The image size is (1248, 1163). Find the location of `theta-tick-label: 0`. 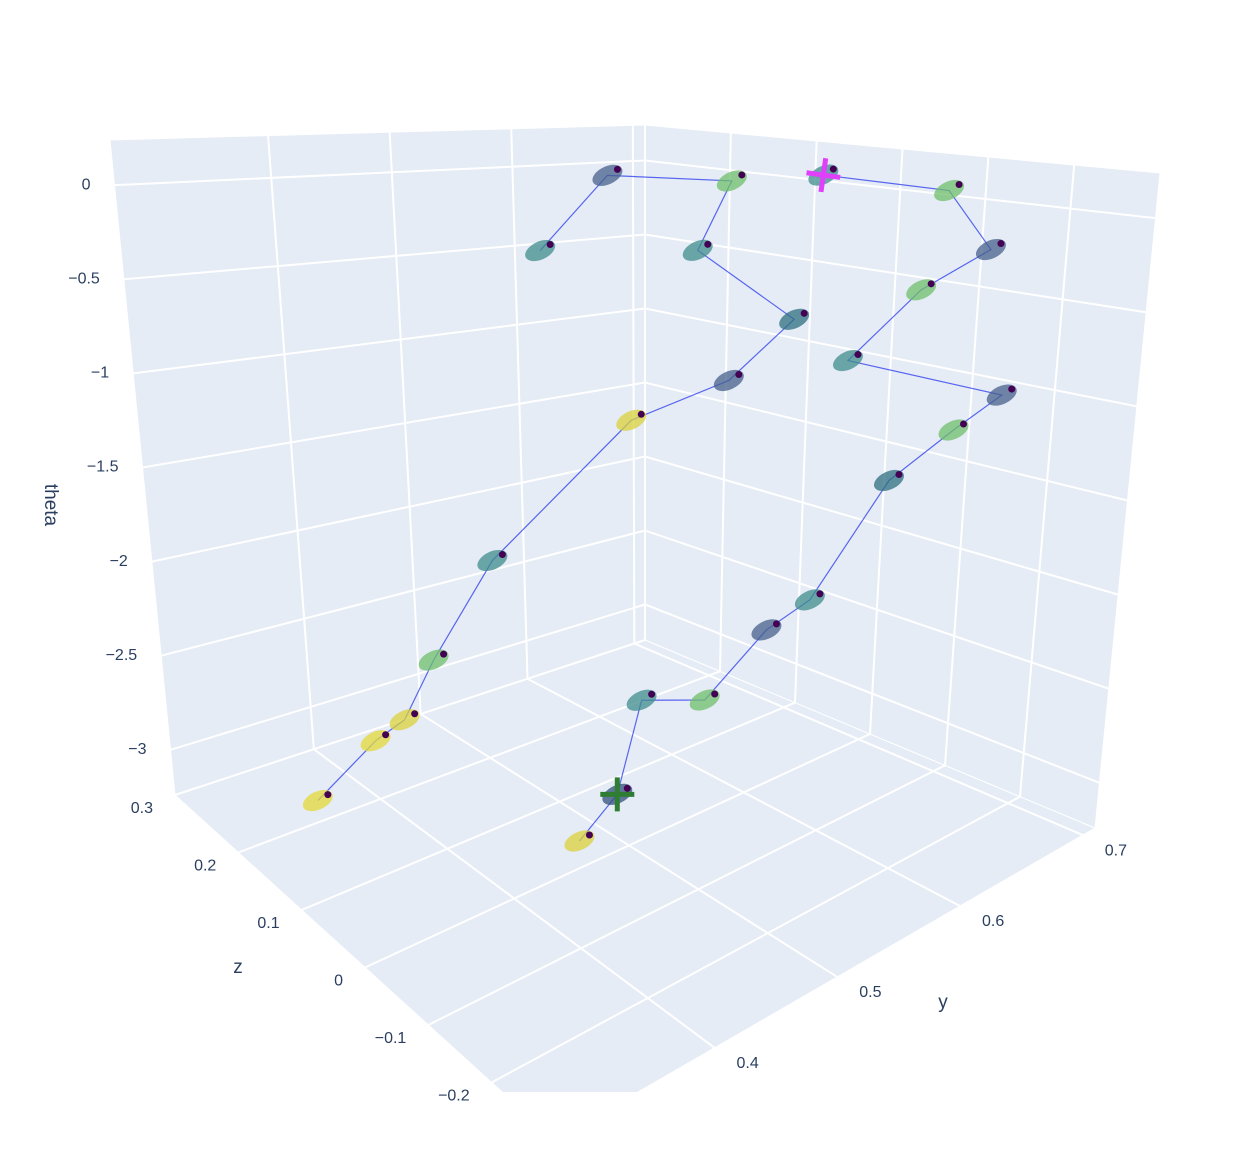

theta-tick-label: 0 is located at coordinates (86, 184).